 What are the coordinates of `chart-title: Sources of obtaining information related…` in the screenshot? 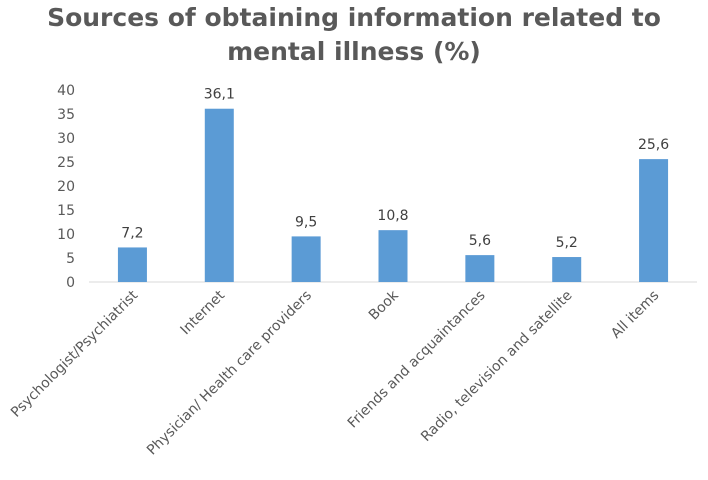 It's located at (354, 34).